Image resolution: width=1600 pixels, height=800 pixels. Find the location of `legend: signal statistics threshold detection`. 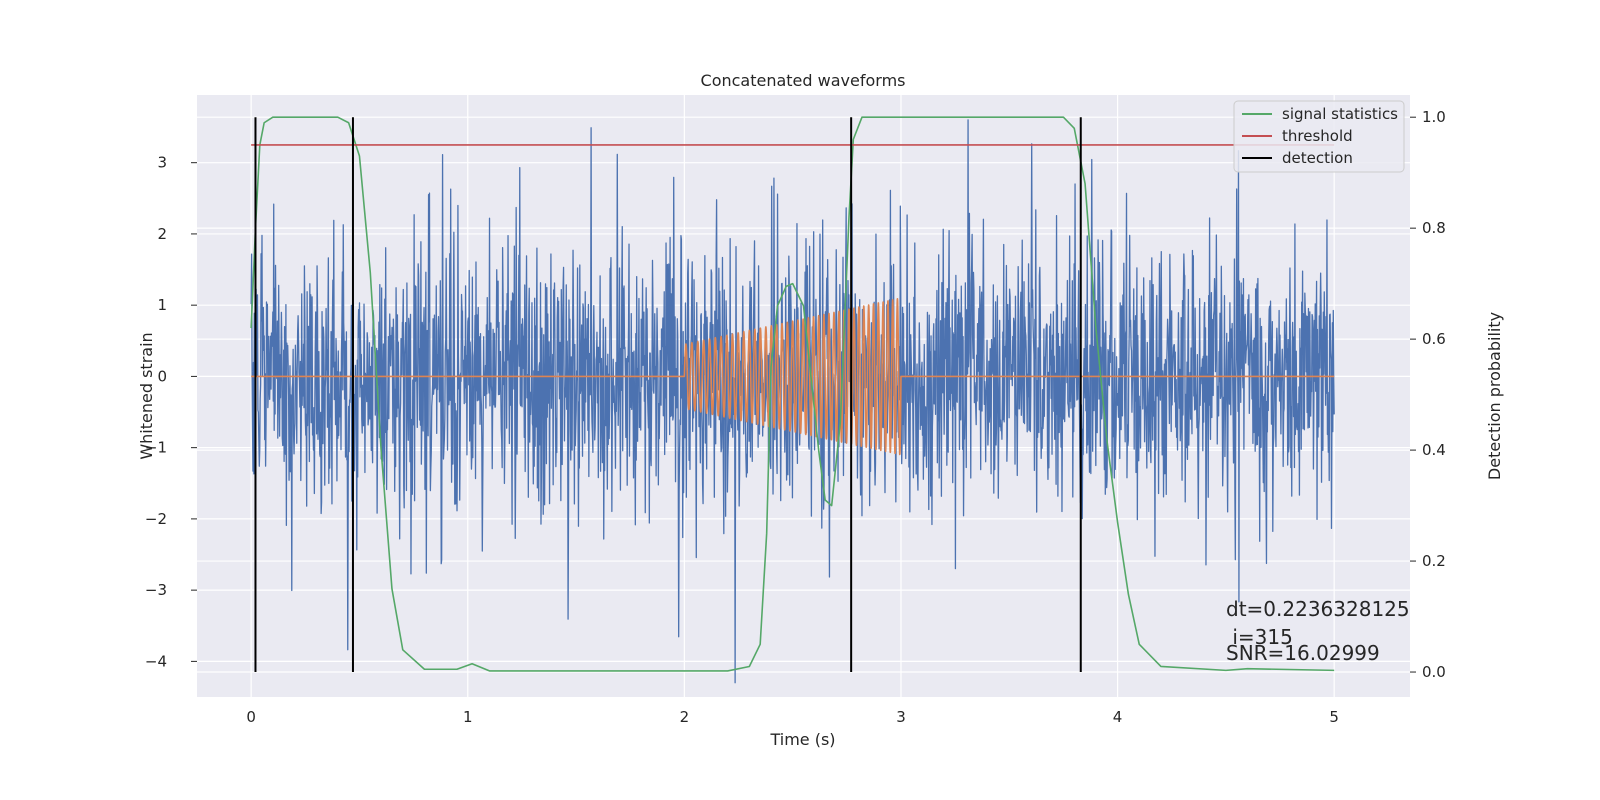

legend: signal statistics threshold detection is located at coordinates (1319, 136).